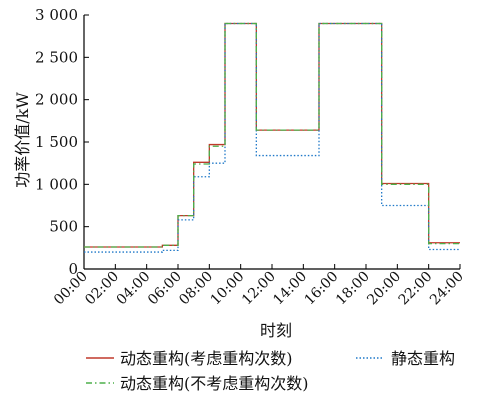 This screenshot has height=400, width=483. I want to click on y-tick-label: 500, so click(63, 227).